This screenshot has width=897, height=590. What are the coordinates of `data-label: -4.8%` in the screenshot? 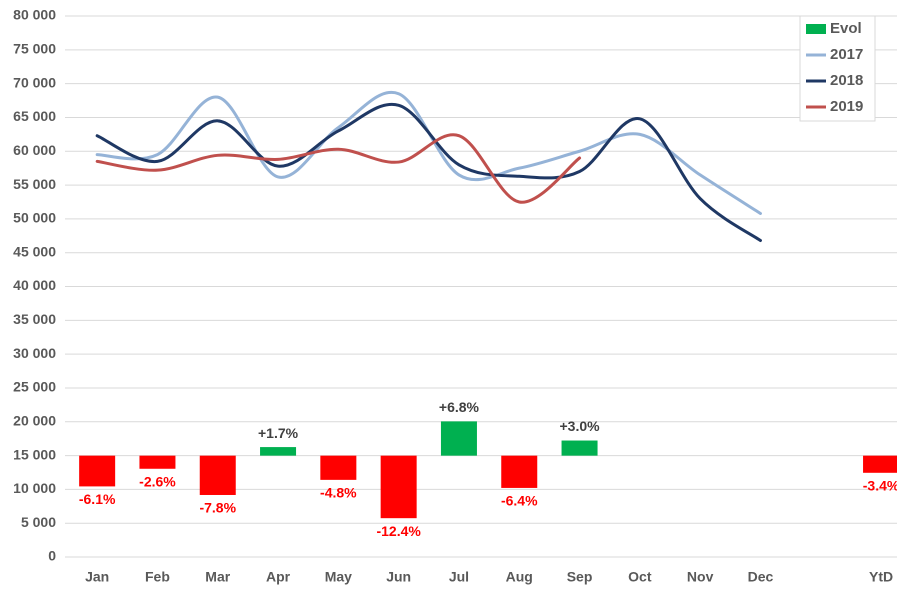 It's located at (338, 493).